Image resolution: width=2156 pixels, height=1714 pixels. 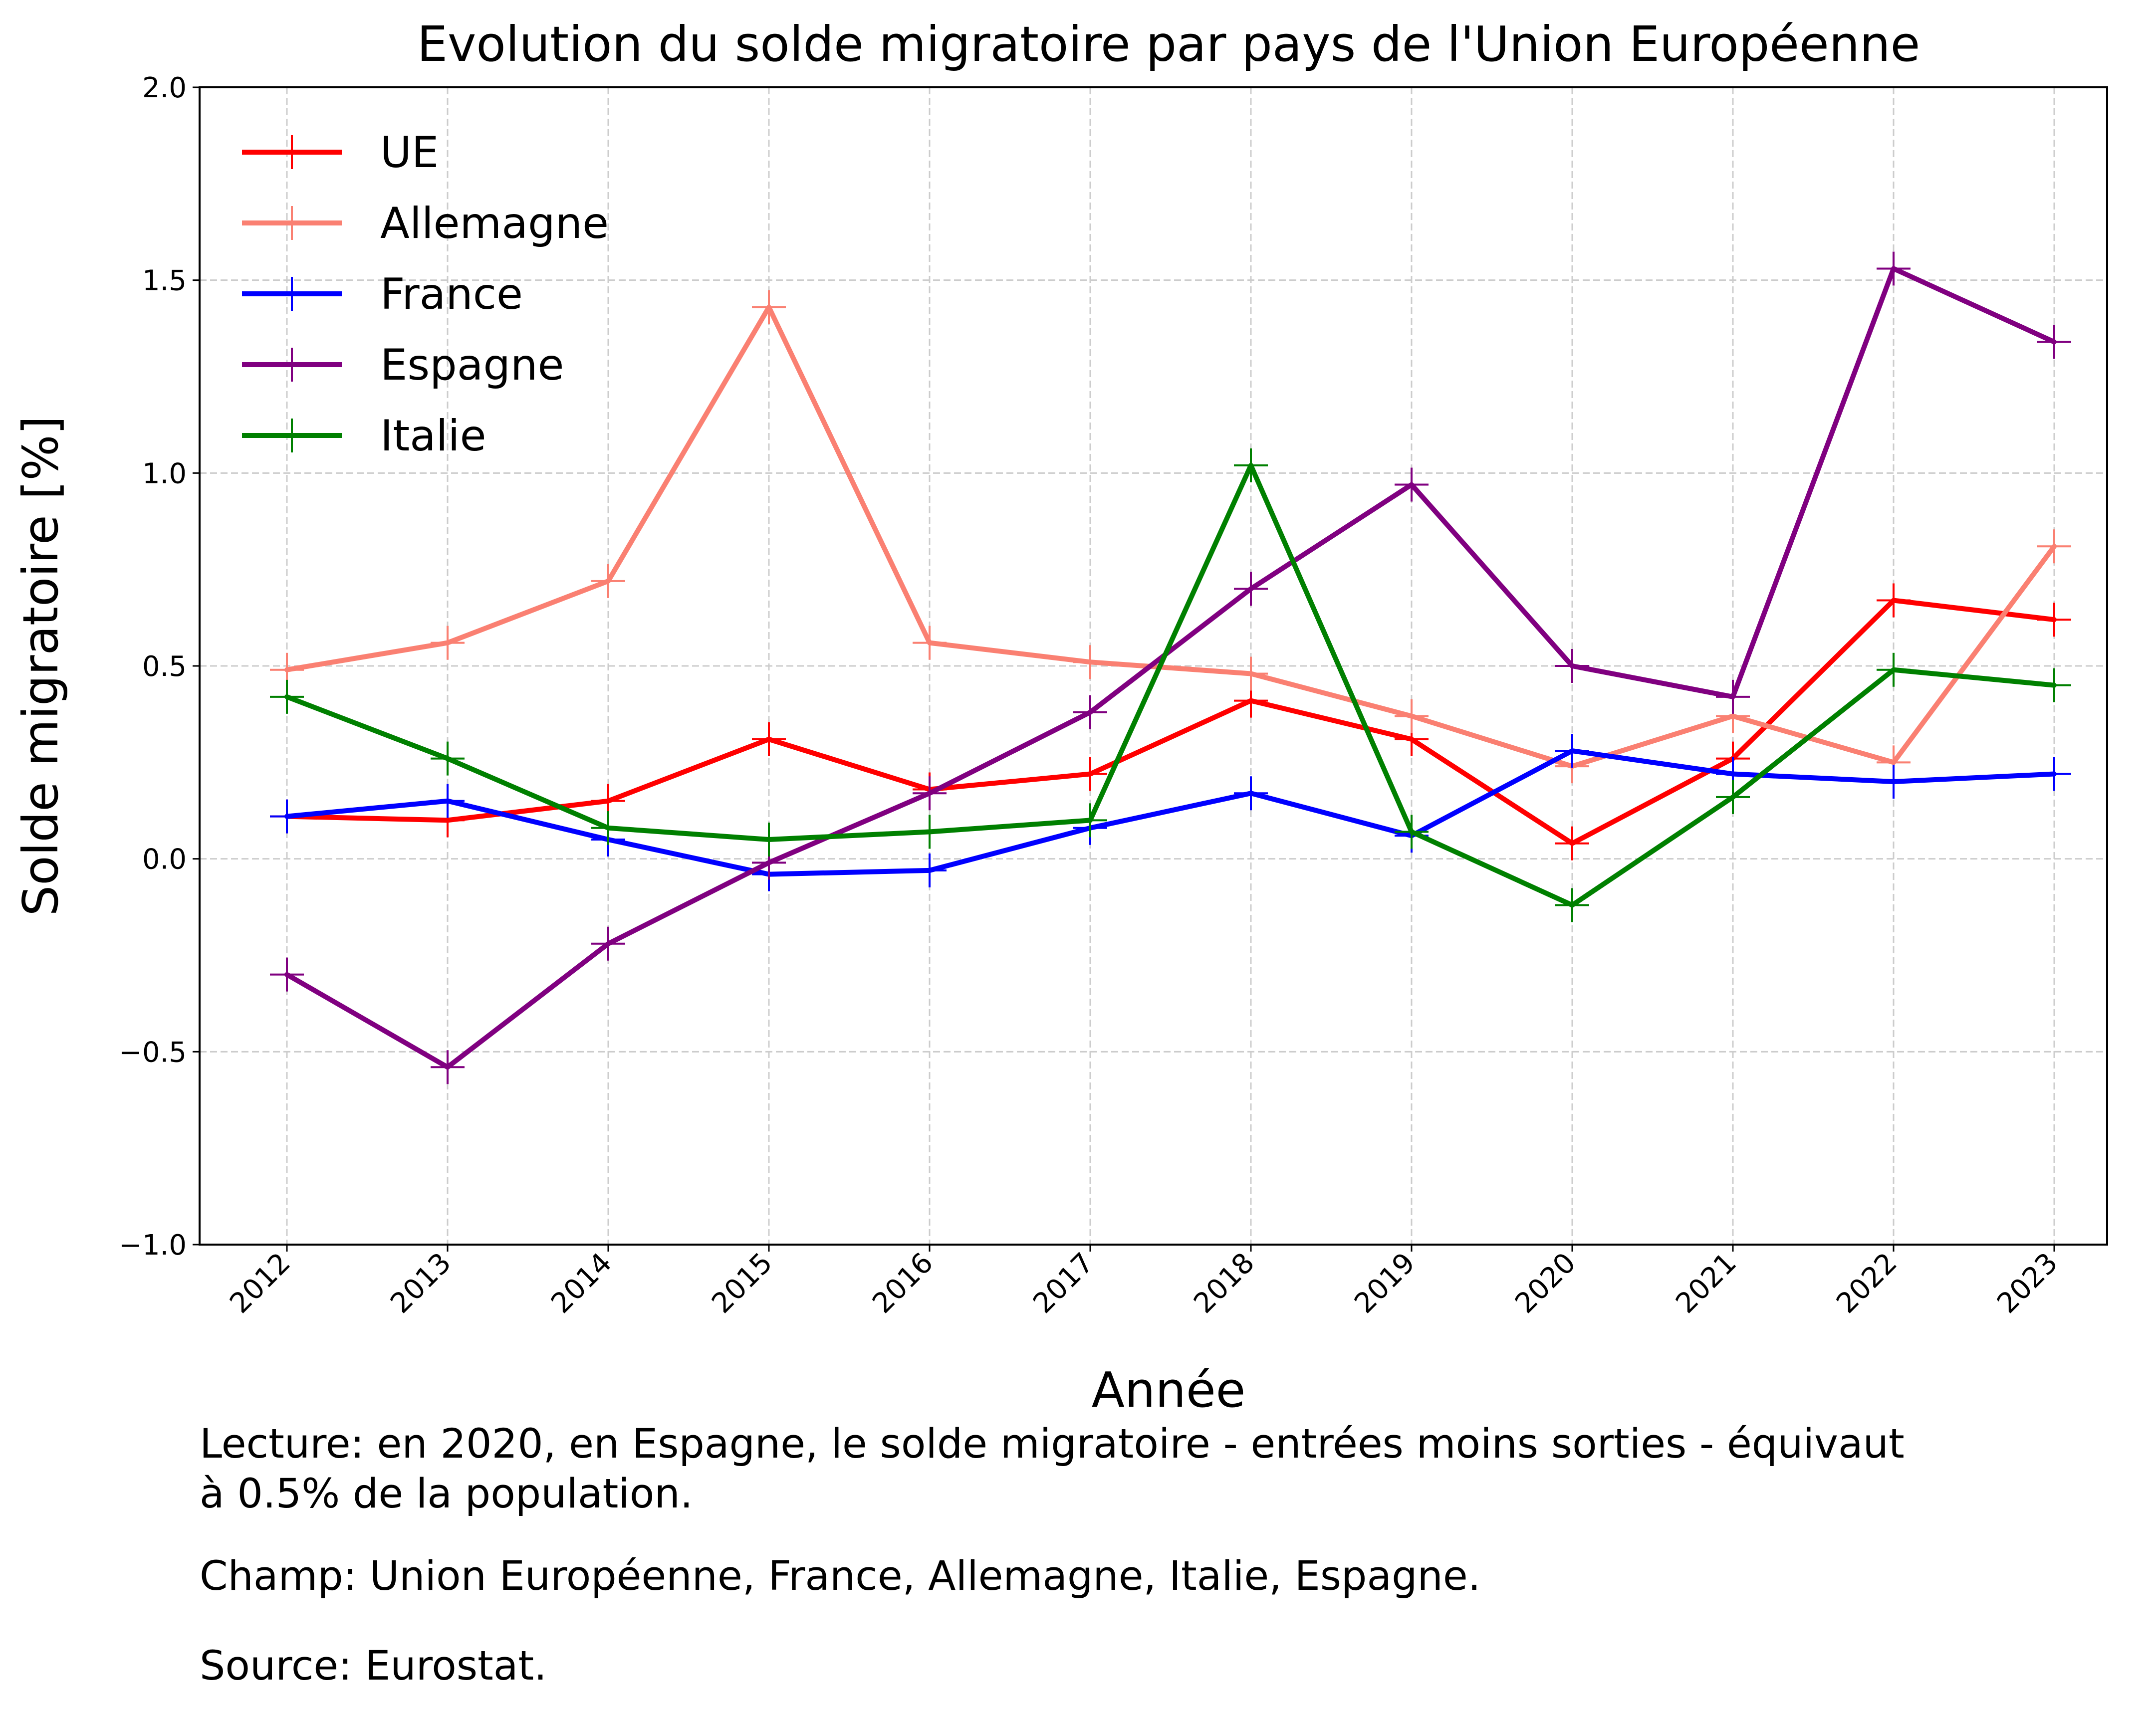 I want to click on legend-marker-ue, so click(x=292, y=152).